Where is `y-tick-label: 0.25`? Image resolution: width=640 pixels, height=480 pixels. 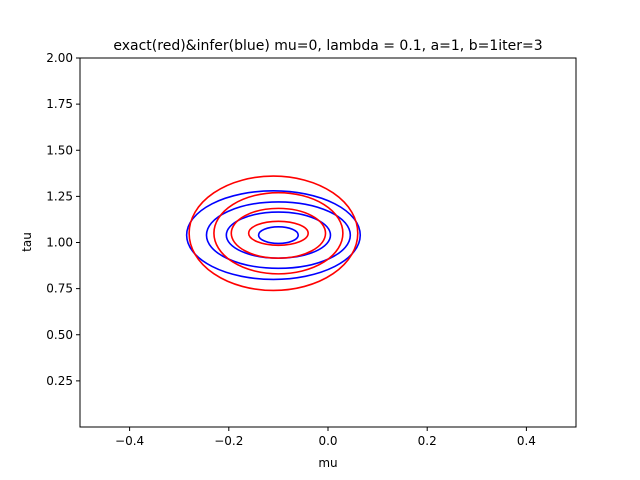
y-tick-label: 0.25 is located at coordinates (59, 381).